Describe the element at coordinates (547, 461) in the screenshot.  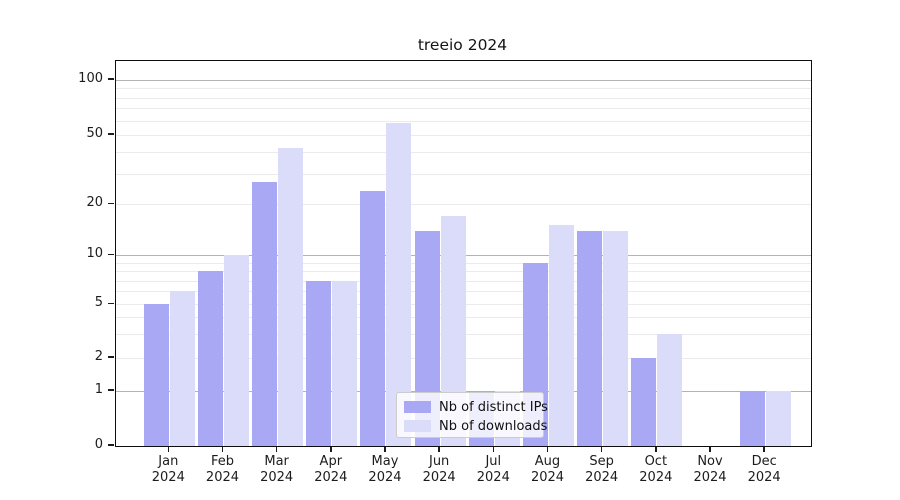
I see `x-tick-month-aug: Aug` at that location.